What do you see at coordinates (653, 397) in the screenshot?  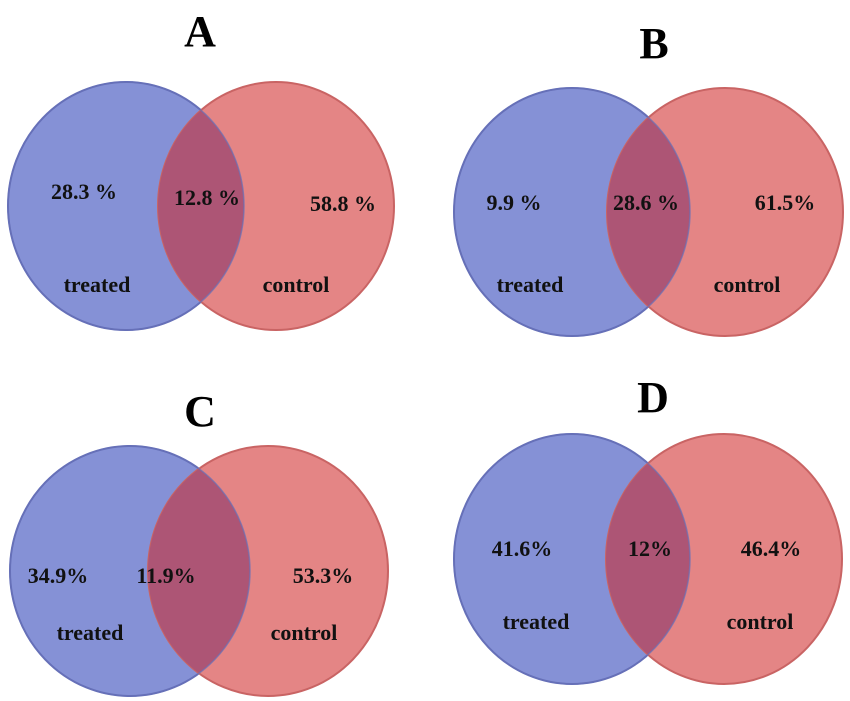 I see `panel-title: D` at bounding box center [653, 397].